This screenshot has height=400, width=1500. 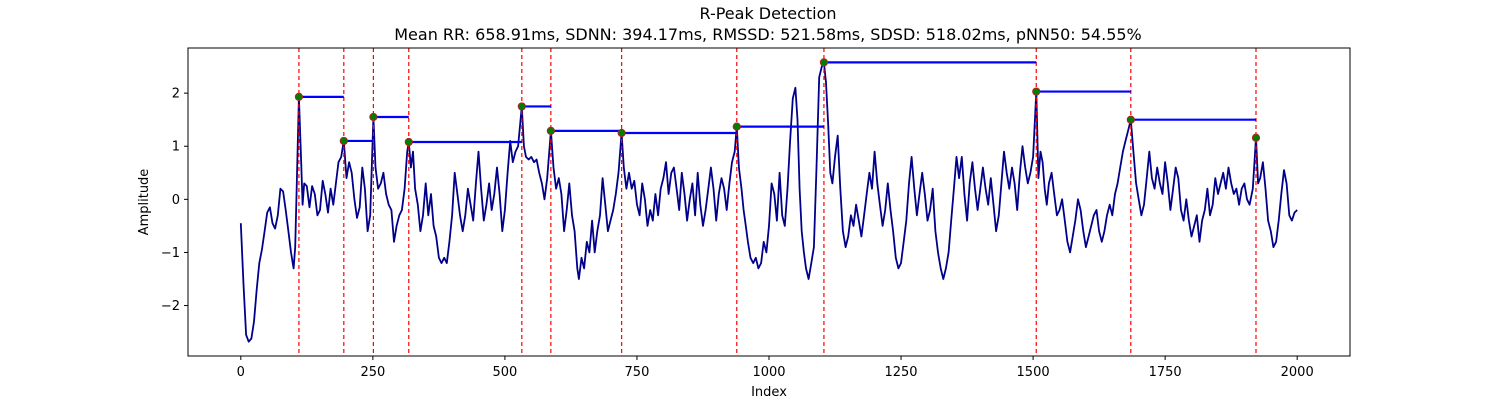 I want to click on x-tick-label: 500, so click(x=504, y=372).